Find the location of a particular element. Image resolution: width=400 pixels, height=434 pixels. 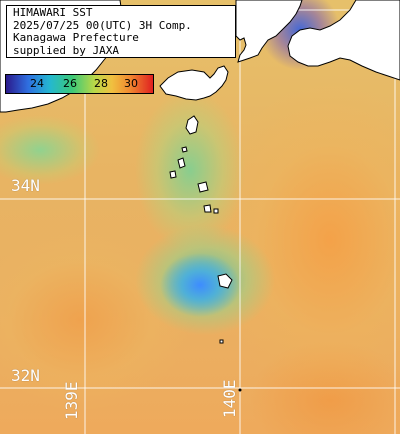

info-title: HIMAWARI SST is located at coordinates (53, 12).